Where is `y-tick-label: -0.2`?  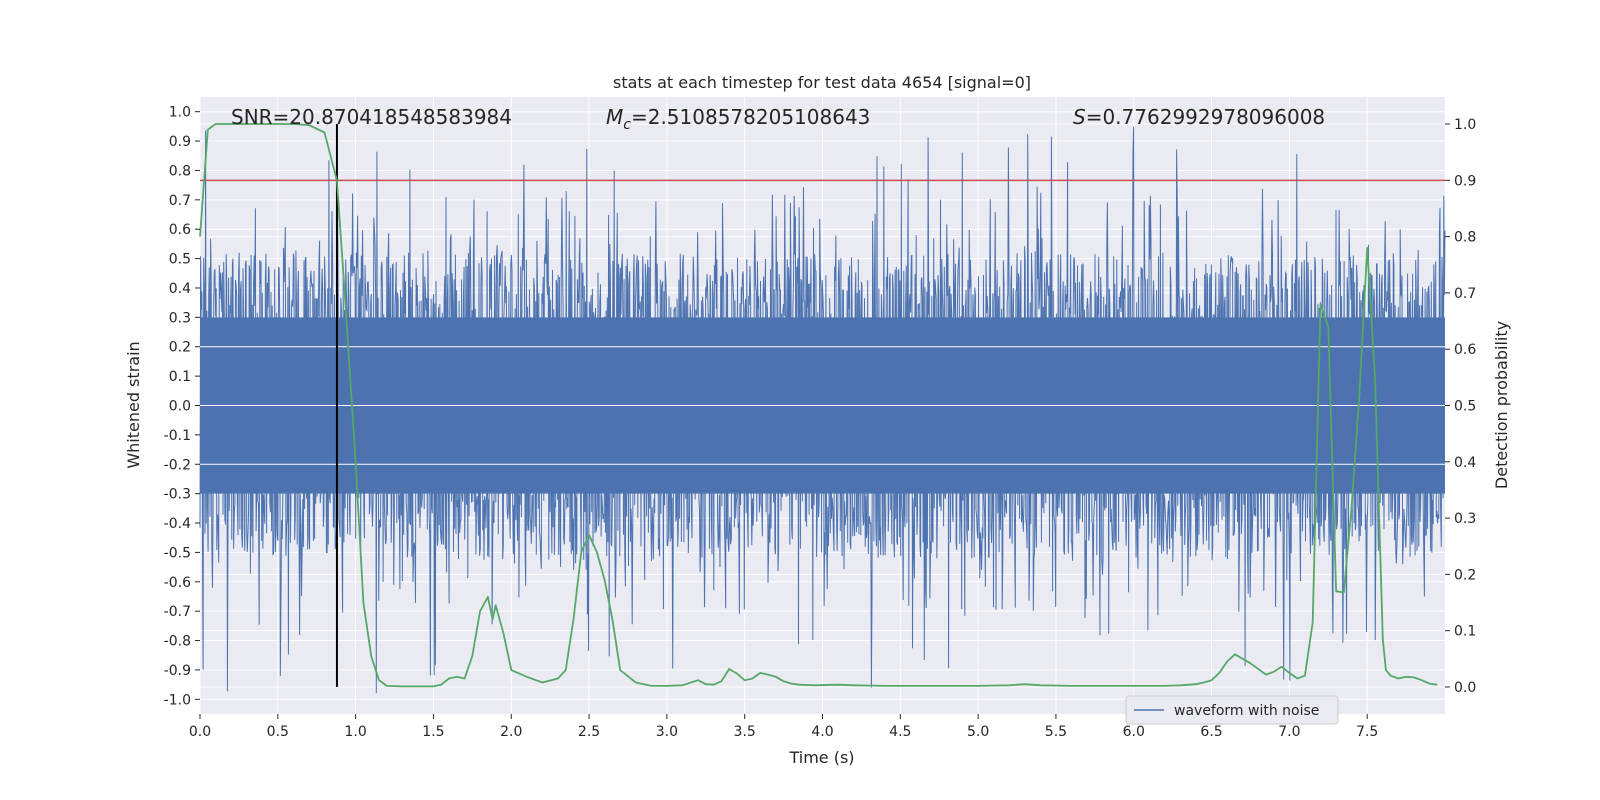
y-tick-label: -0.2 is located at coordinates (177, 465).